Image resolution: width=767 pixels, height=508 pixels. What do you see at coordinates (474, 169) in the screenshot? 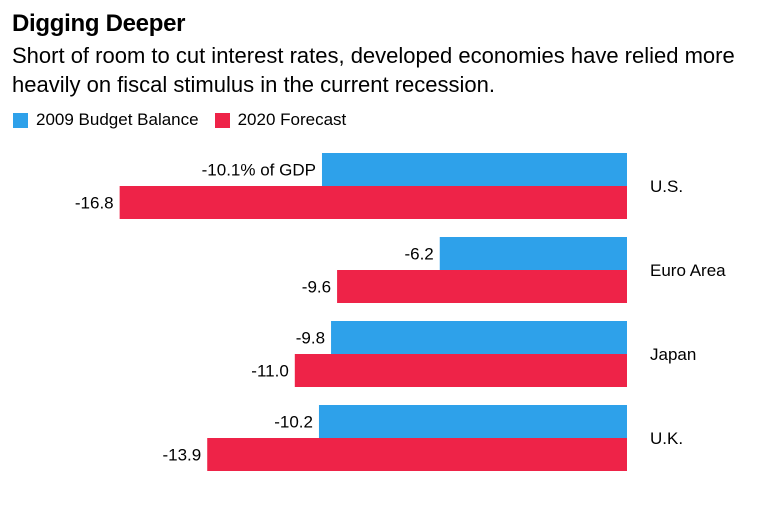
I see `bar-u-s-2009` at bounding box center [474, 169].